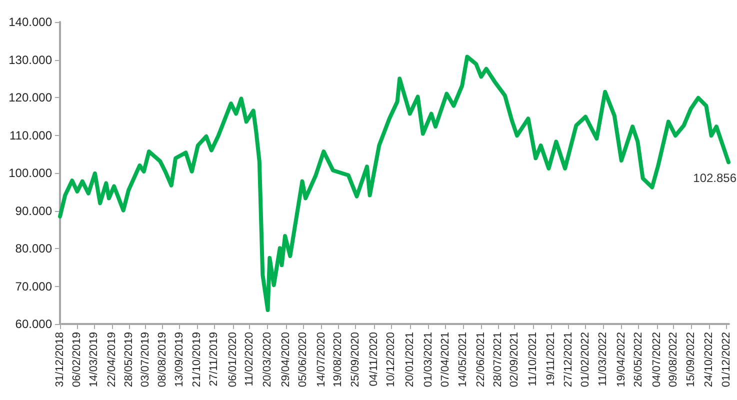 The width and height of the screenshot is (737, 400). Describe the element at coordinates (428, 360) in the screenshot. I see `x-tick-label: 01/03/2021` at that location.